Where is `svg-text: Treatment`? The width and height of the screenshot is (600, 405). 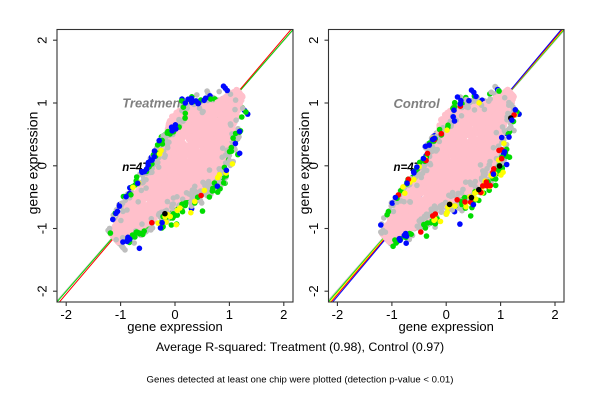 svg-text: Treatment is located at coordinates (153, 103).